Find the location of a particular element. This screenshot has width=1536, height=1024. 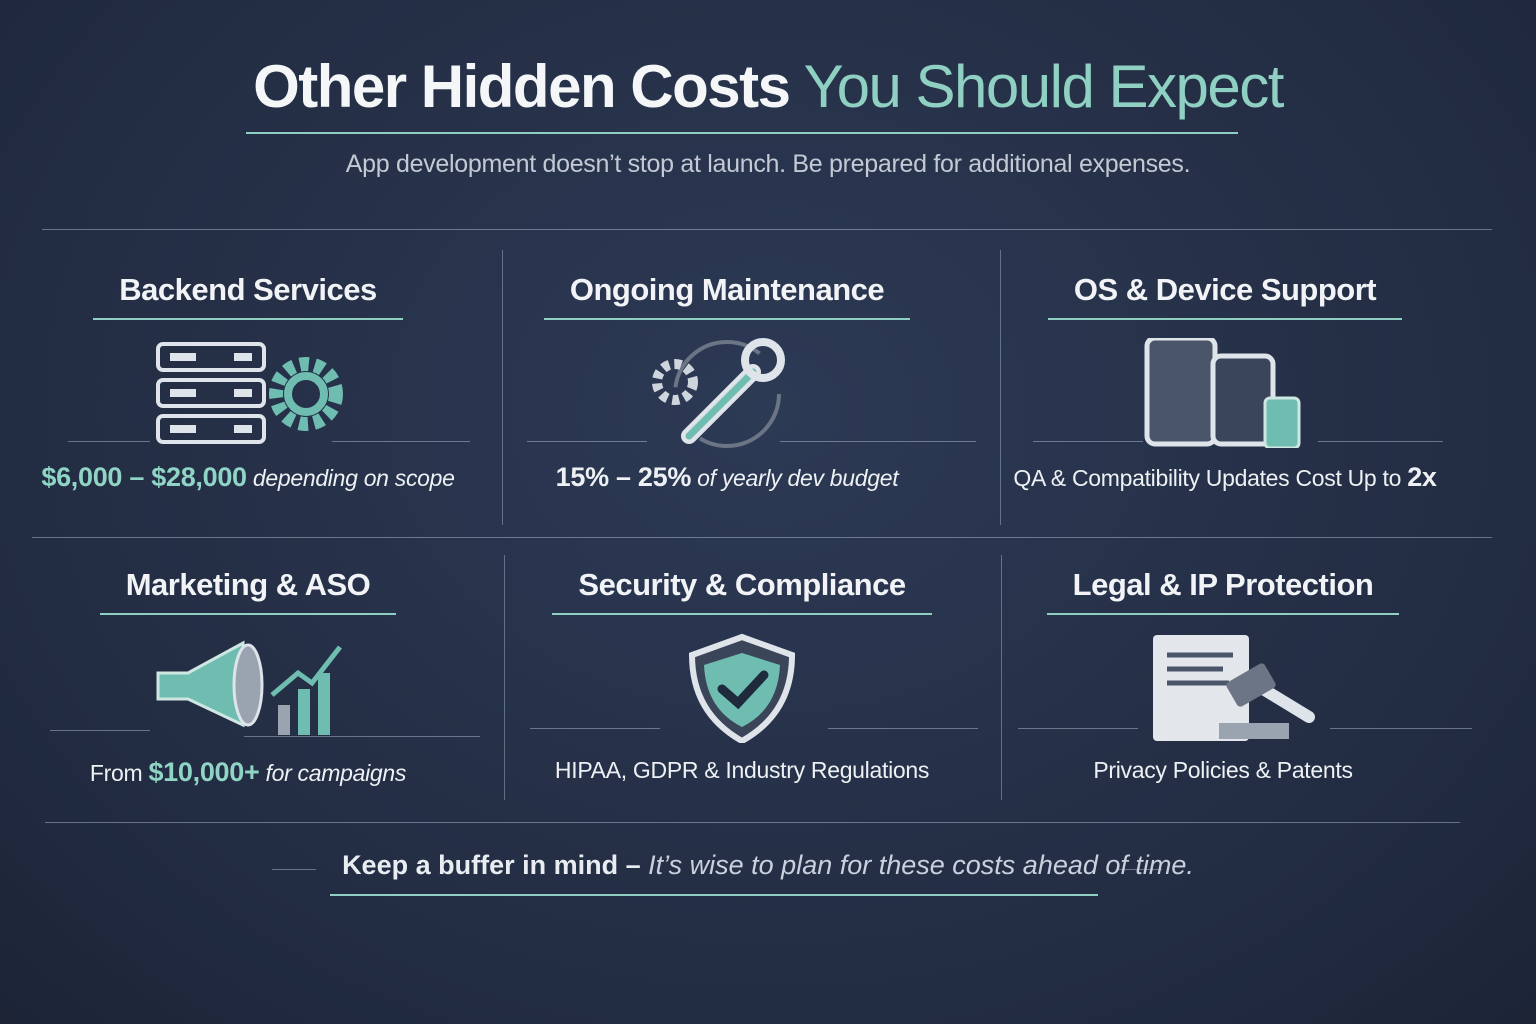

card-title: Backend Services is located at coordinates (248, 296).